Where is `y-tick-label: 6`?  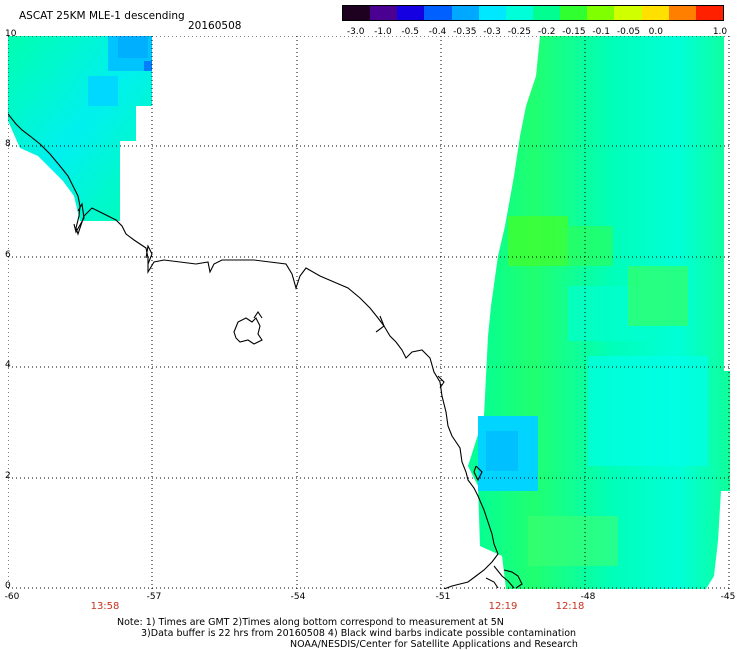 y-tick-label: 6 is located at coordinates (8, 255).